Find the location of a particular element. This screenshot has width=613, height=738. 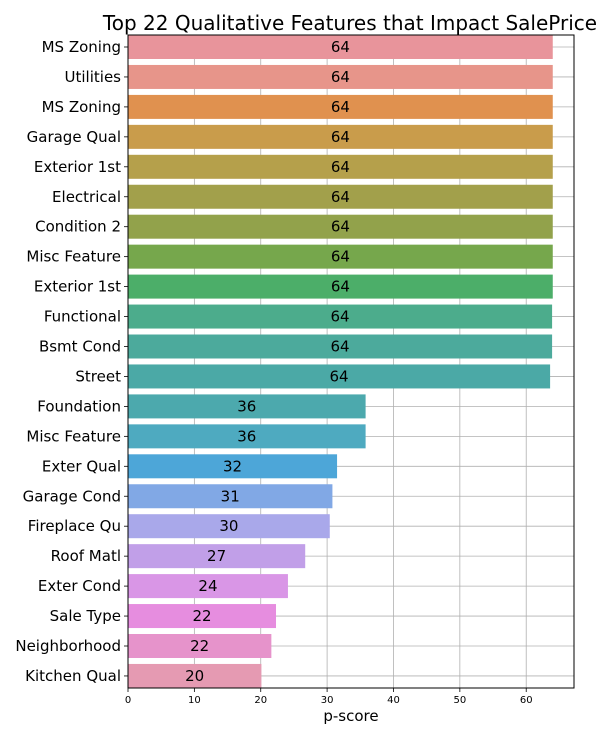

x-tick-label: 20 is located at coordinates (260, 700).